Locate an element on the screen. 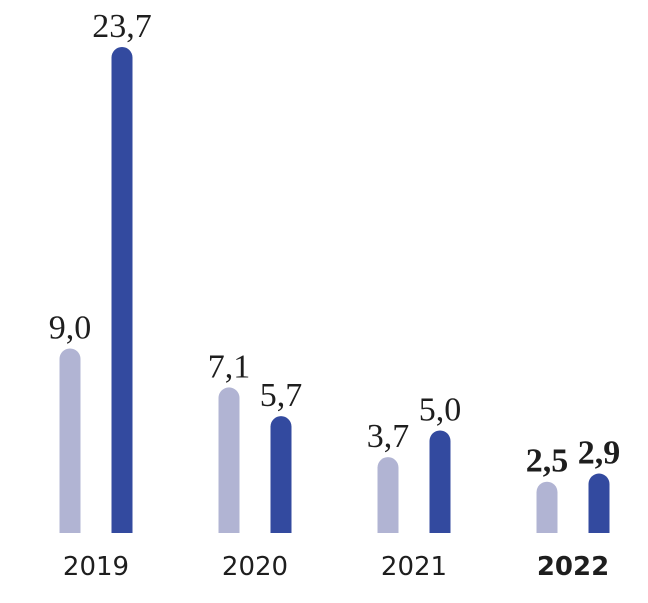  value-label-2021-series-1: 3,7 is located at coordinates (388, 436).